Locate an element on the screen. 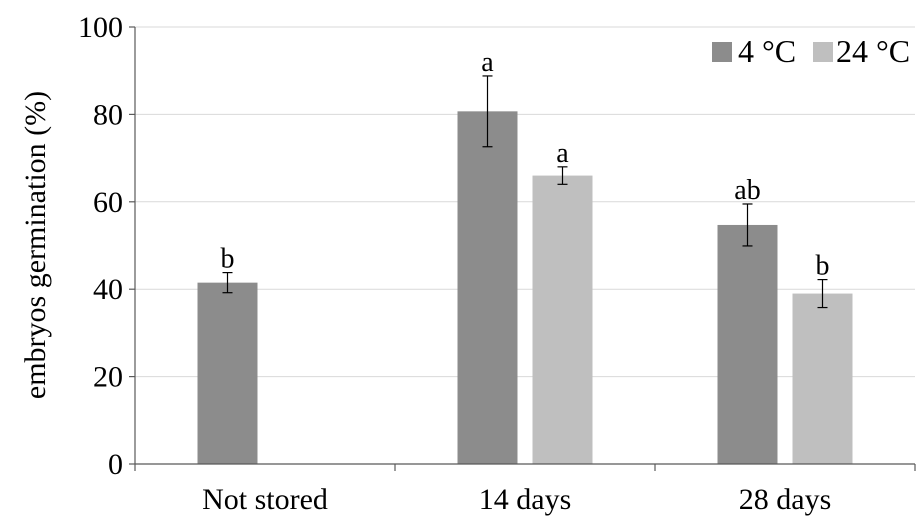 This screenshot has width=919, height=520. legend-label: 4 °C is located at coordinates (767, 51).